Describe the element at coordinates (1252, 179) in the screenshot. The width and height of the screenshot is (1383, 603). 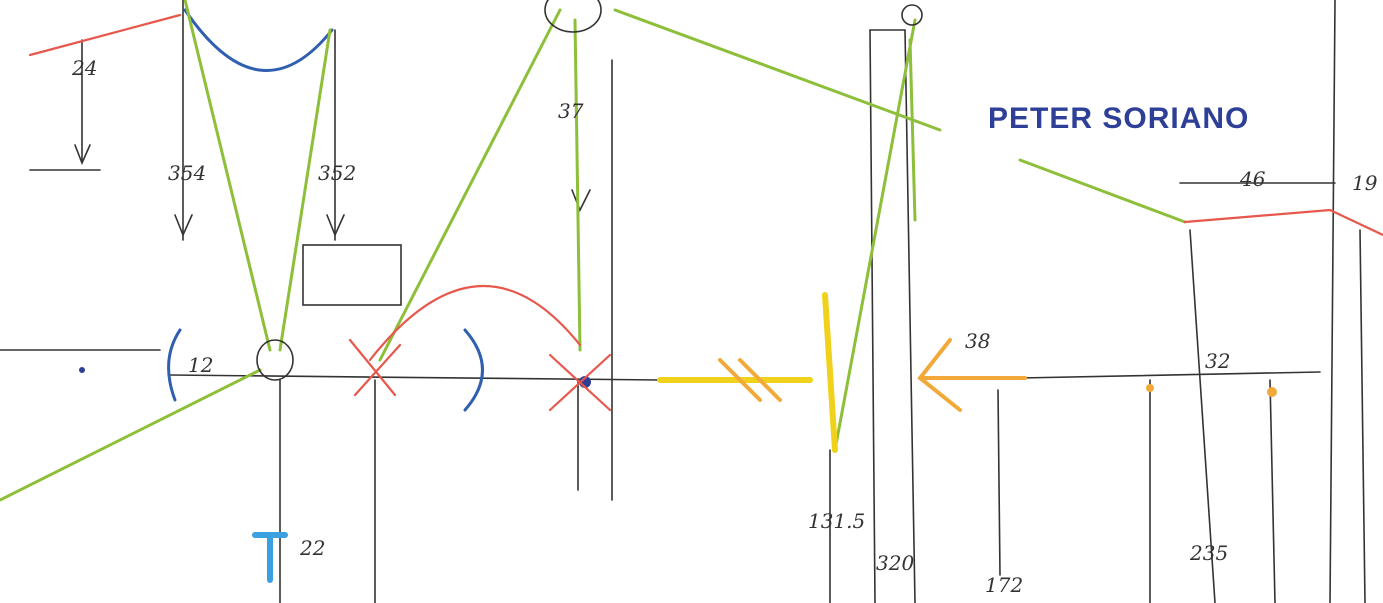
I see `annotation: 46` at that location.